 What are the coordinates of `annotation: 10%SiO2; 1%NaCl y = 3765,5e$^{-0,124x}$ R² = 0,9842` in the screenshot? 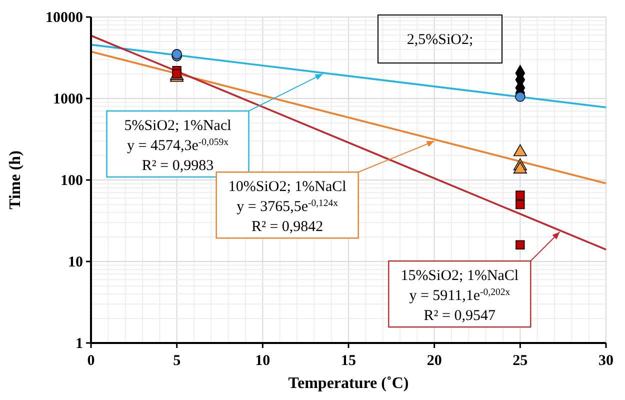 It's located at (287, 207).